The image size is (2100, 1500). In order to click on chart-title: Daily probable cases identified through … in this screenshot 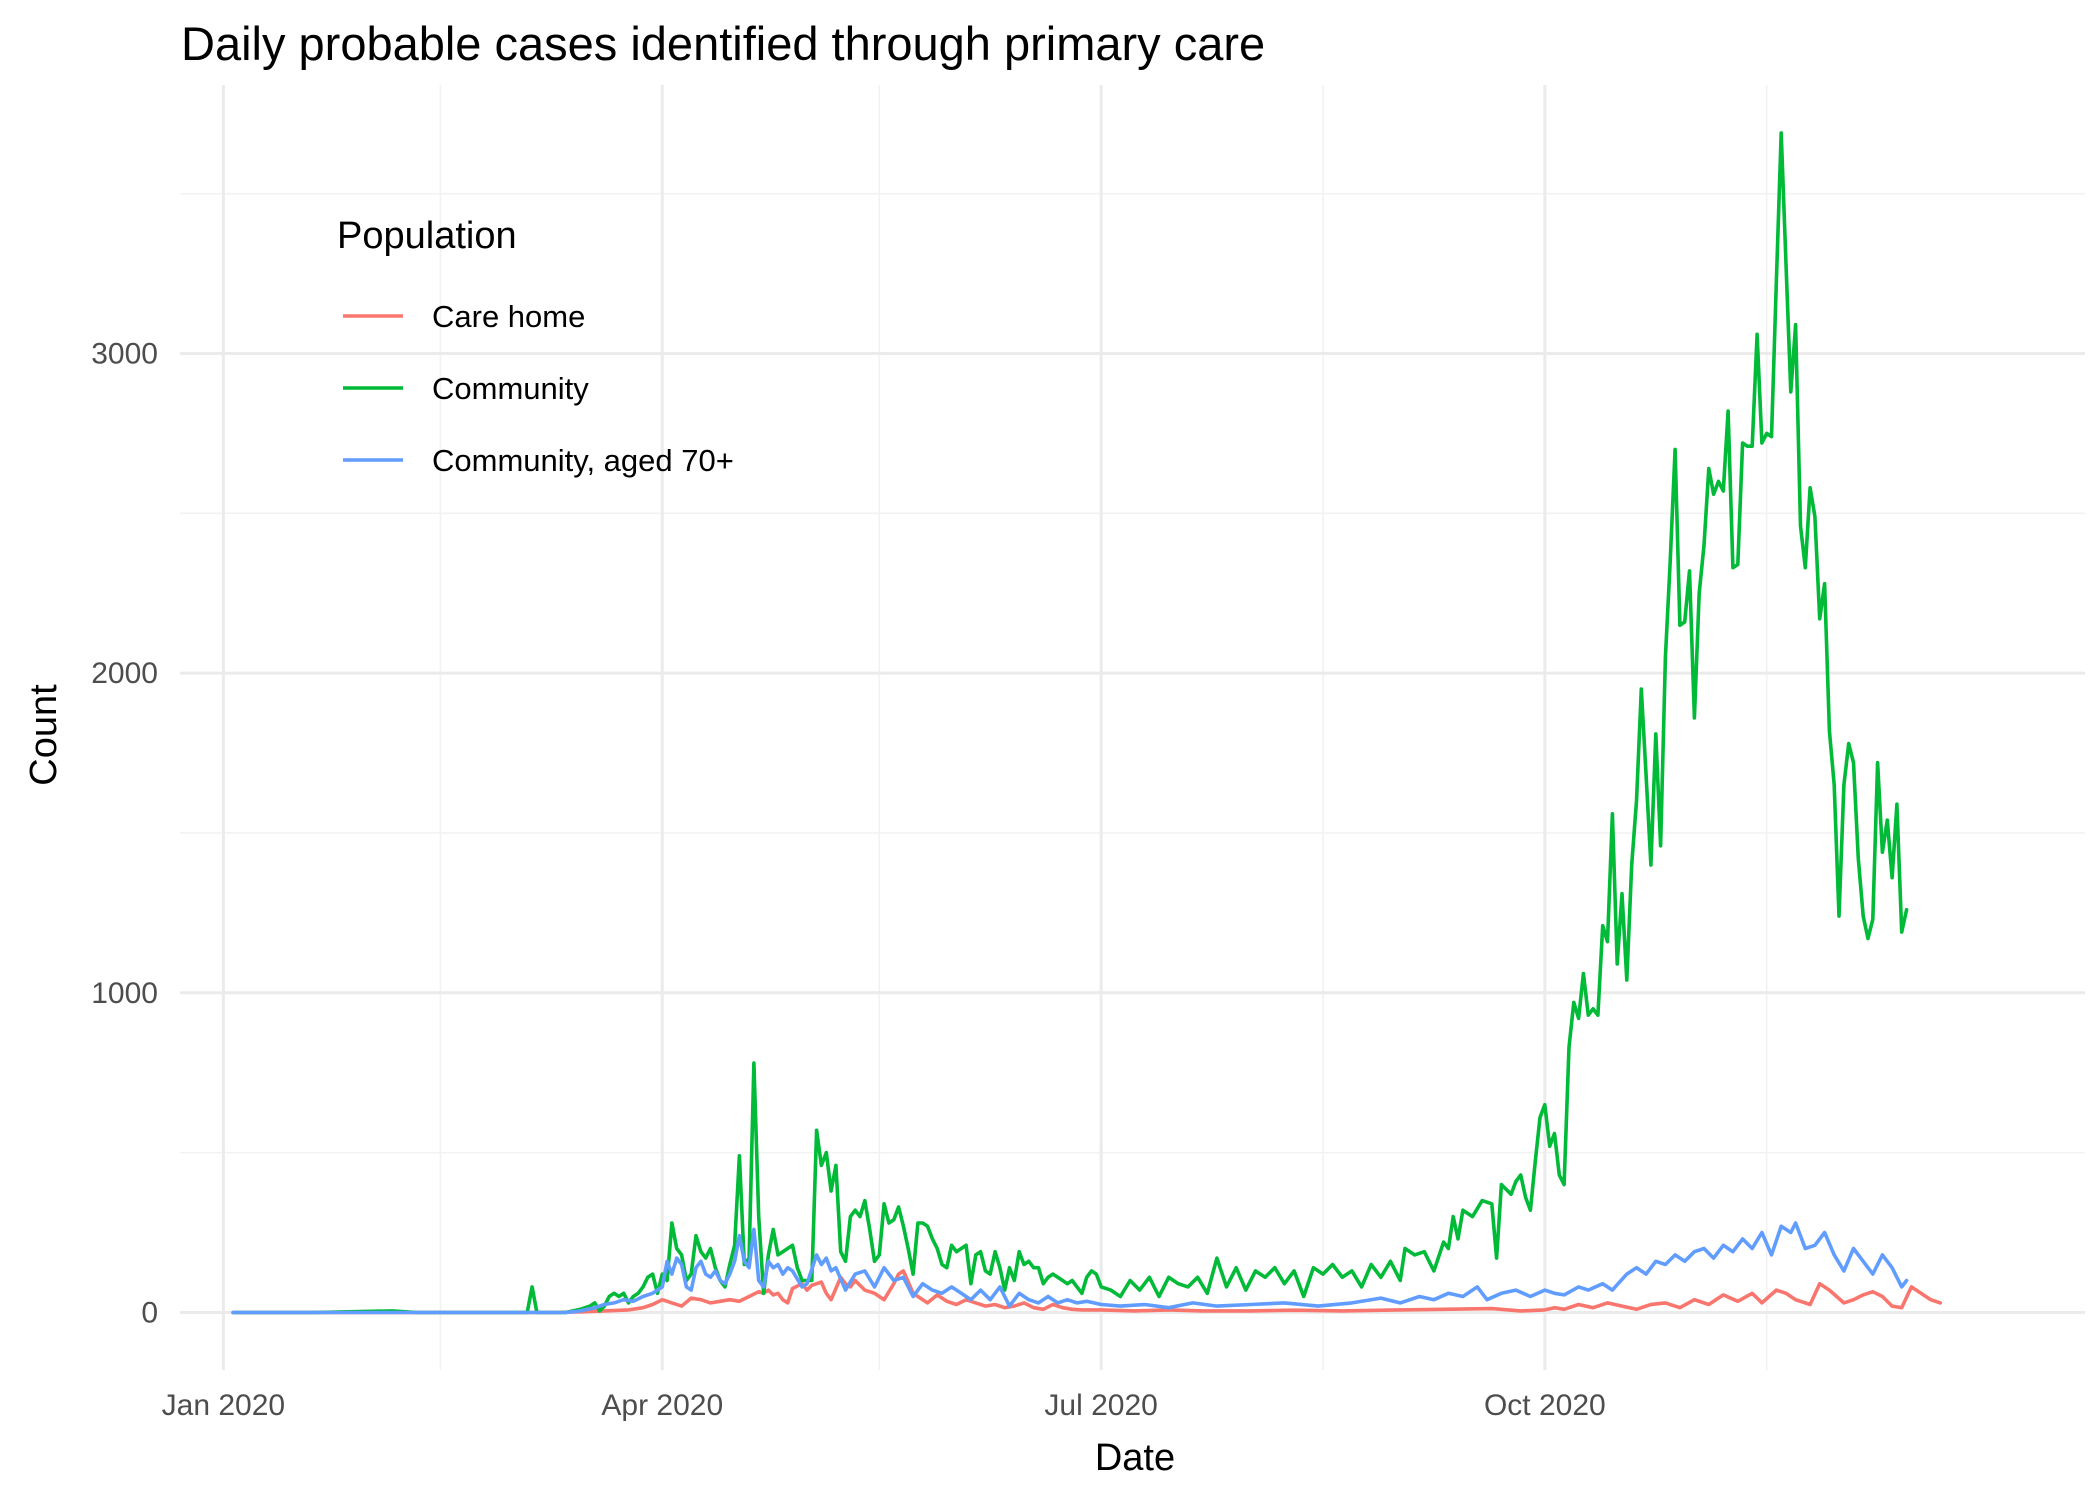, I will do `click(723, 43)`.